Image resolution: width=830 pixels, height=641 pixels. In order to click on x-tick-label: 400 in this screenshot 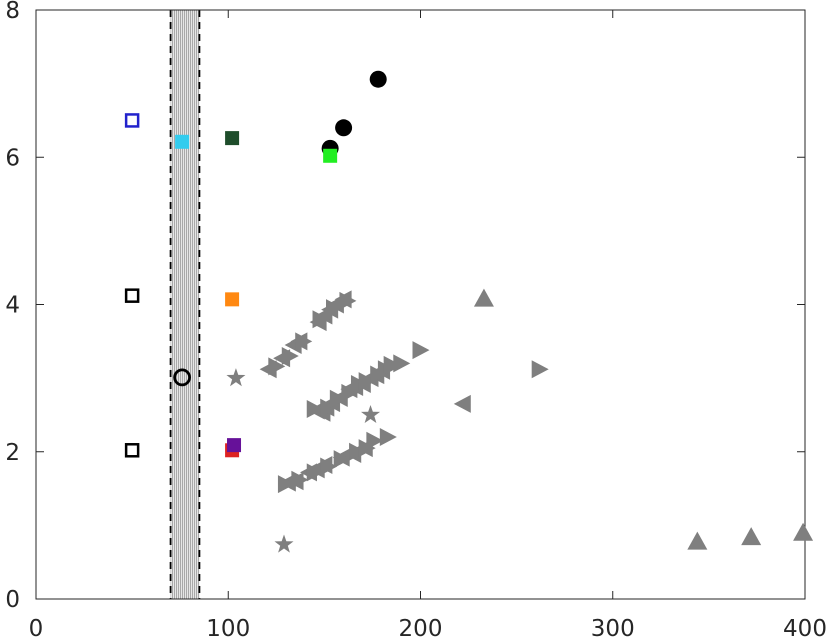, I will do `click(805, 628)`.